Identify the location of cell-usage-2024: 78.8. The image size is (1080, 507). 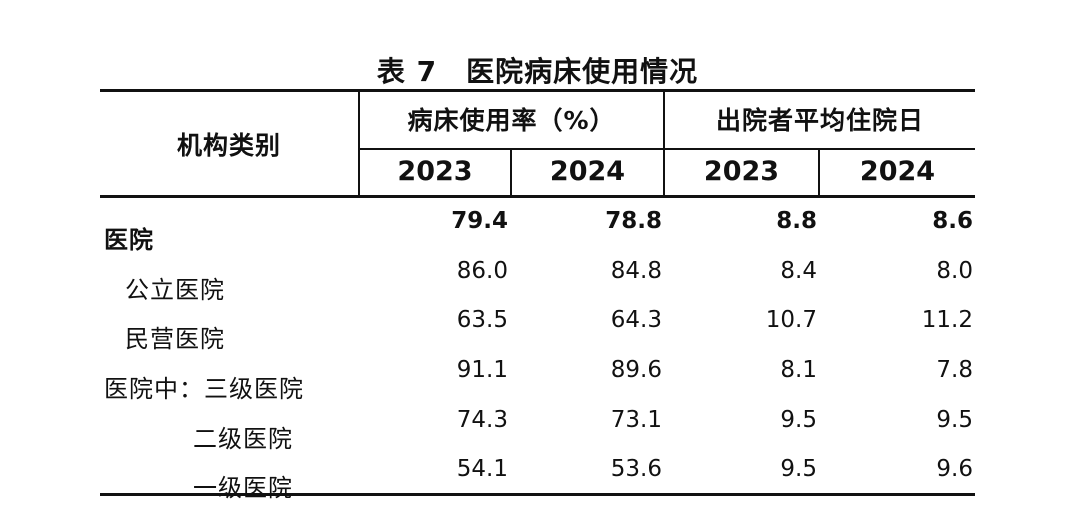
(633, 221).